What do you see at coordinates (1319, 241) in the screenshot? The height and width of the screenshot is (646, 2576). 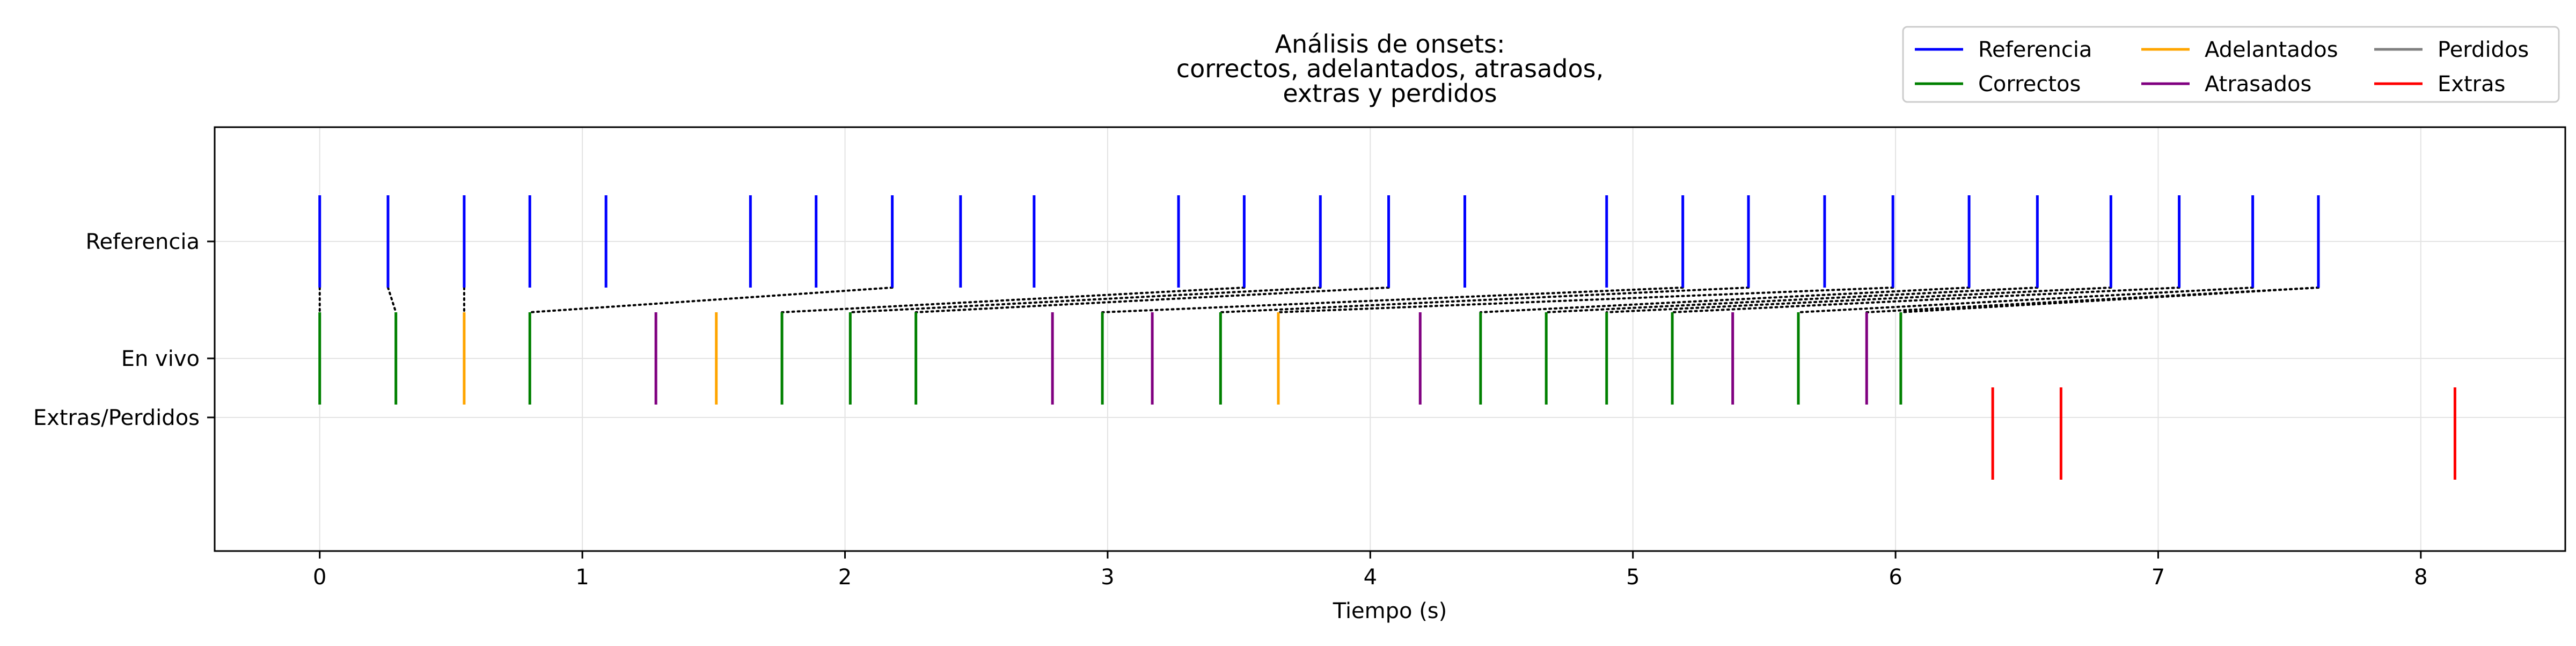 I see `reference-onsets` at bounding box center [1319, 241].